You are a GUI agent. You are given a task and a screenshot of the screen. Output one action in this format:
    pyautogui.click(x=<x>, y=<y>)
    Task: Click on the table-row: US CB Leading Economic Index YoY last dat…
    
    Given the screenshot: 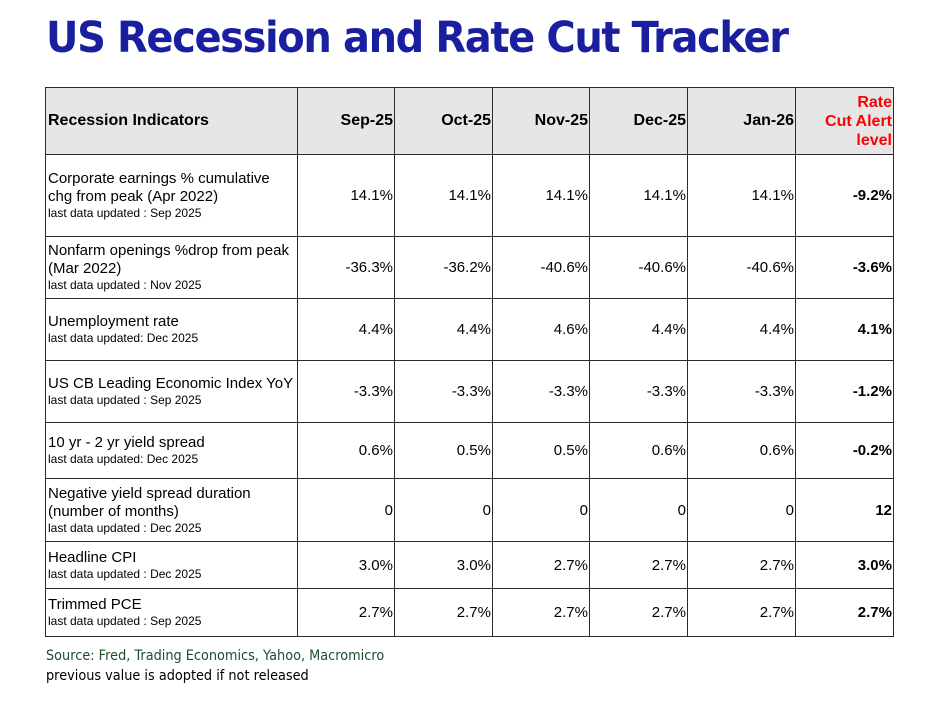 What is the action you would take?
    pyautogui.click(x=469, y=391)
    